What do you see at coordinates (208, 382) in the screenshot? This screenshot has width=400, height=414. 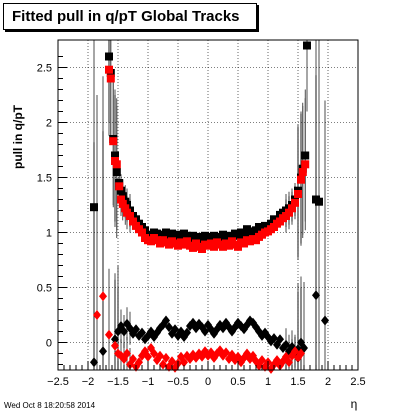 I see `x-tick-label: 0` at bounding box center [208, 382].